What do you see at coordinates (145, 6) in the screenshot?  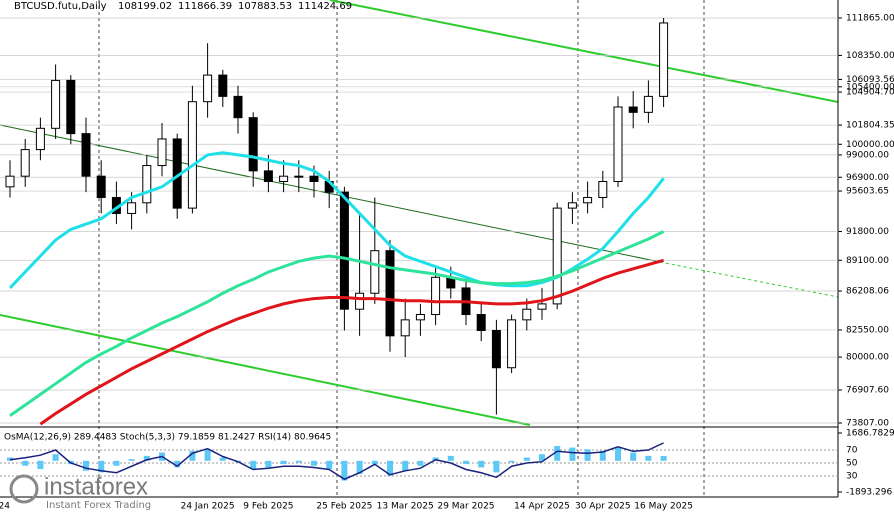 I see `header-value: 108199.02` at bounding box center [145, 6].